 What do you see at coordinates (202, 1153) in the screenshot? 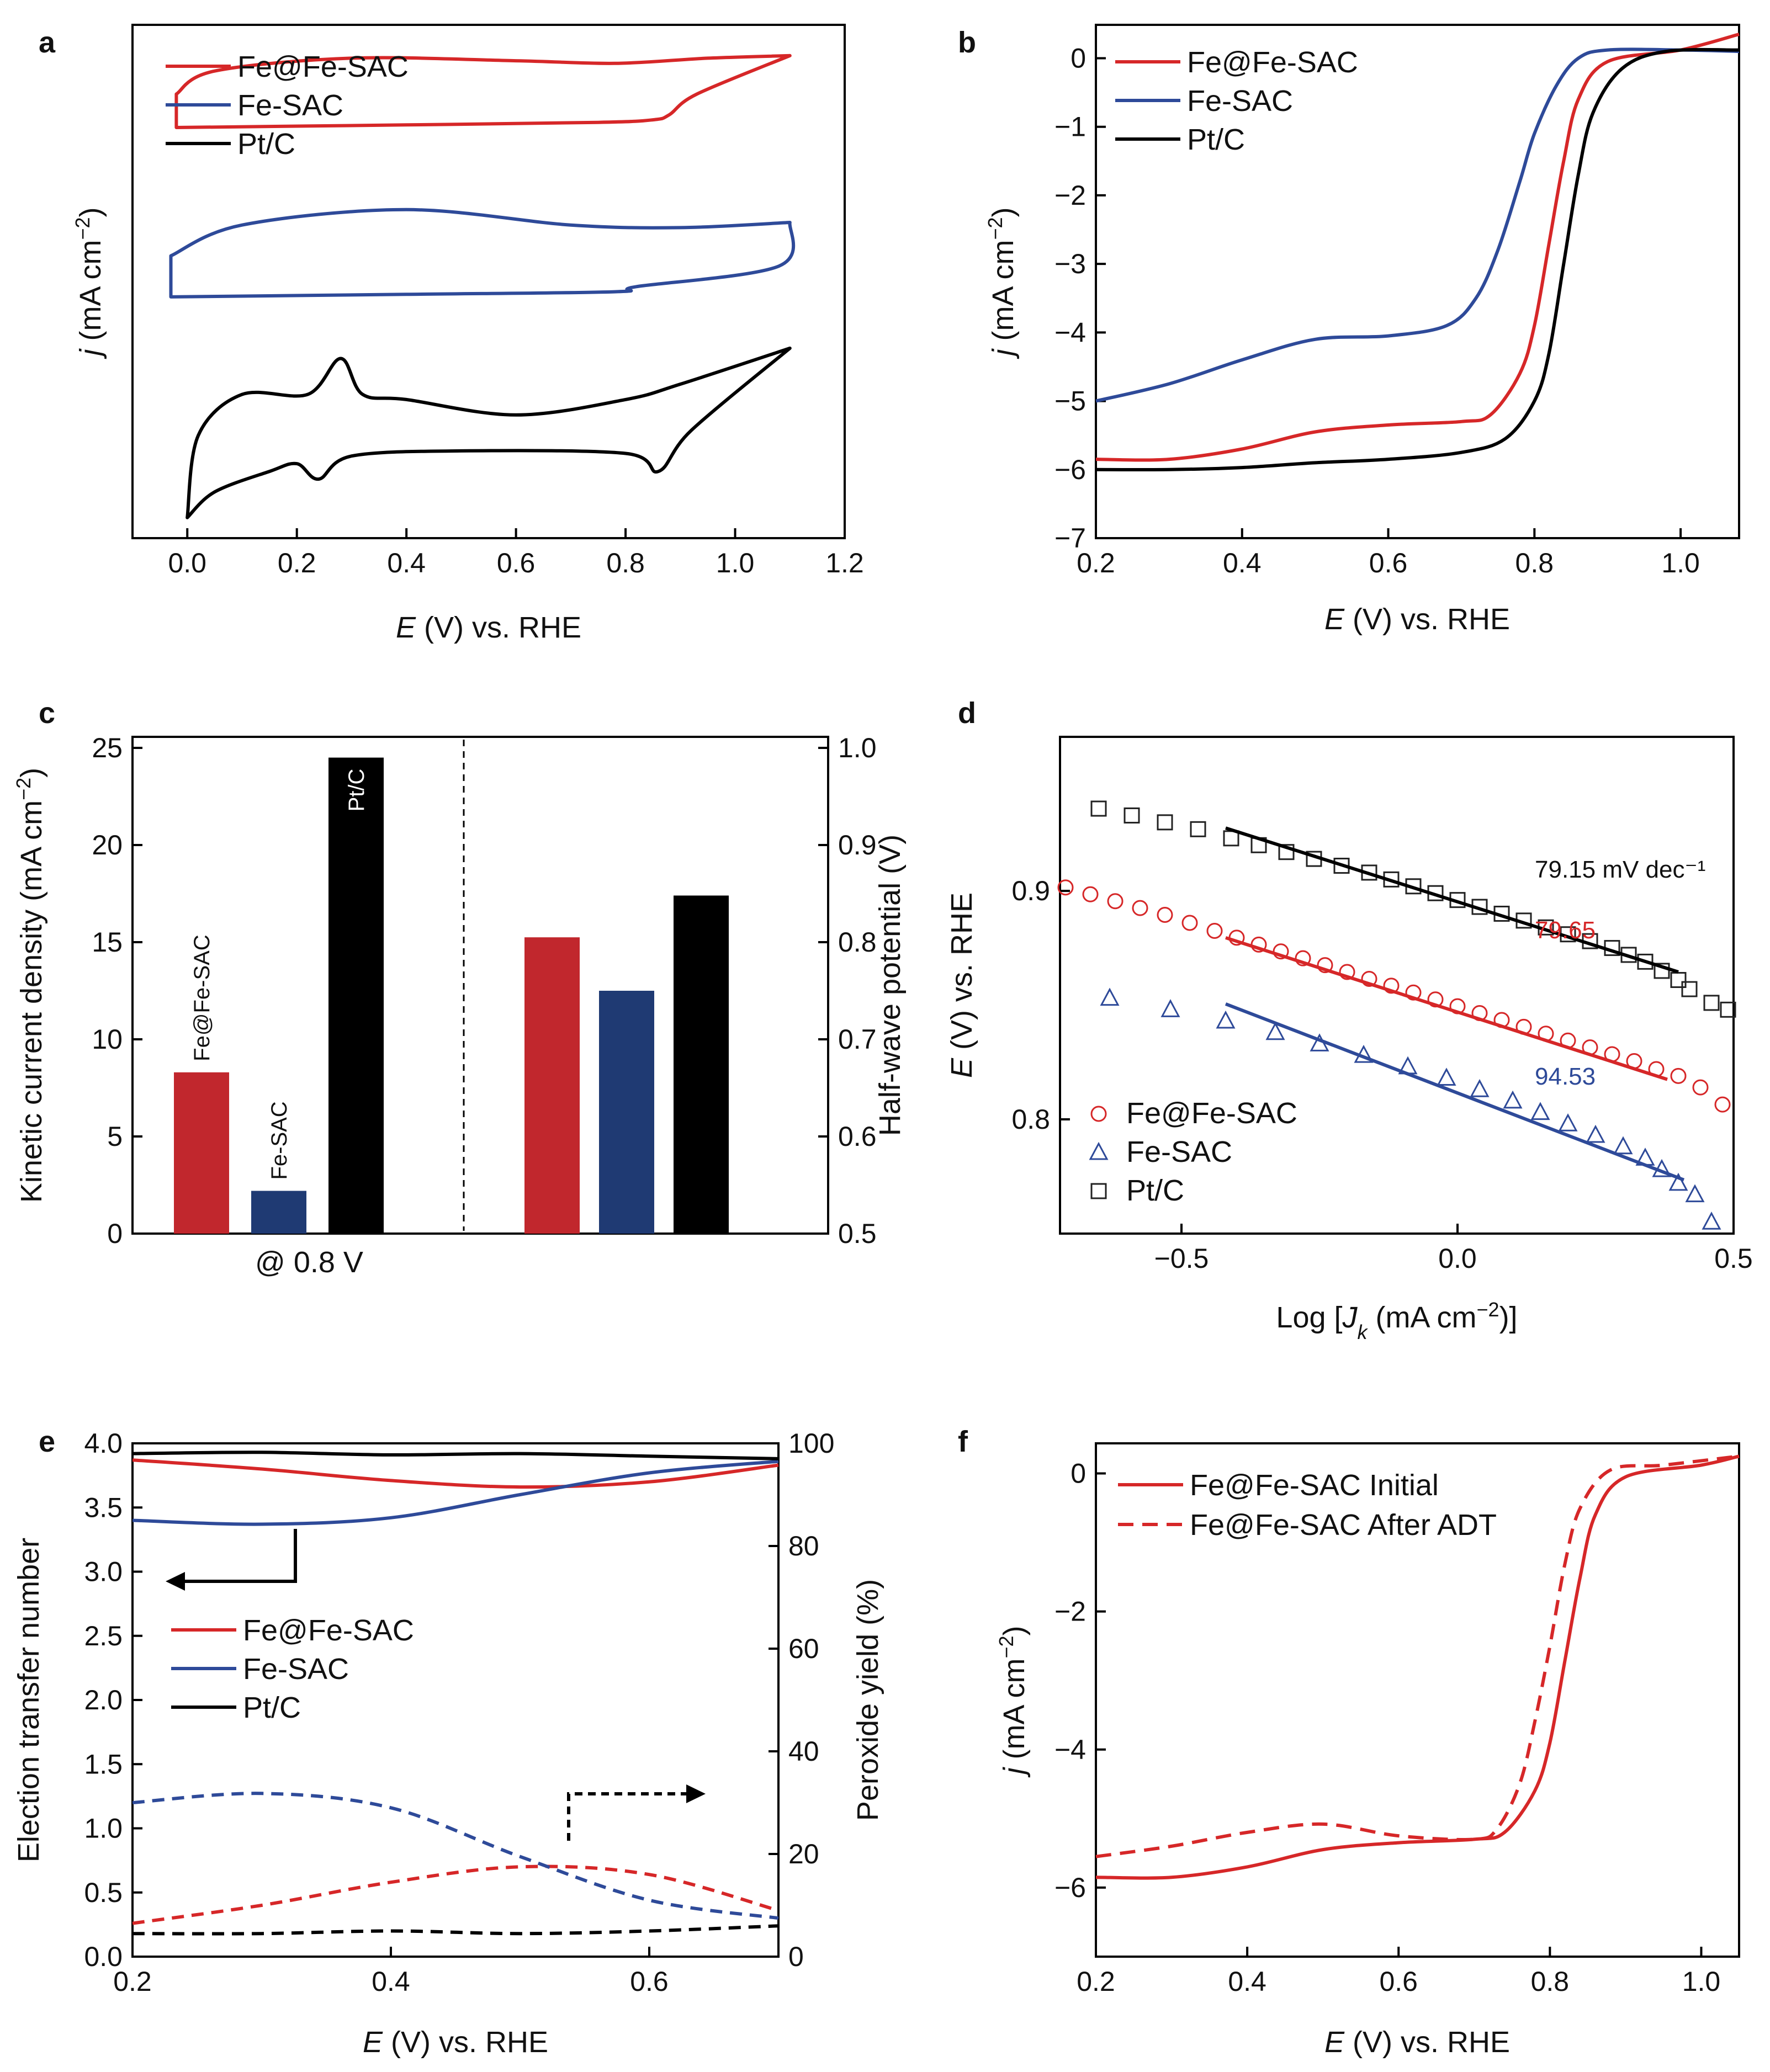
I see `bar-kinetic-fe-fe-sac` at bounding box center [202, 1153].